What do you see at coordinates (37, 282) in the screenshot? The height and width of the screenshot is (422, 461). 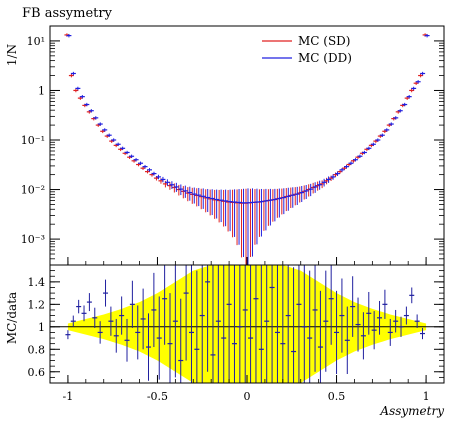 I see `bottom-y-tick-label: 1.4` at bounding box center [37, 282].